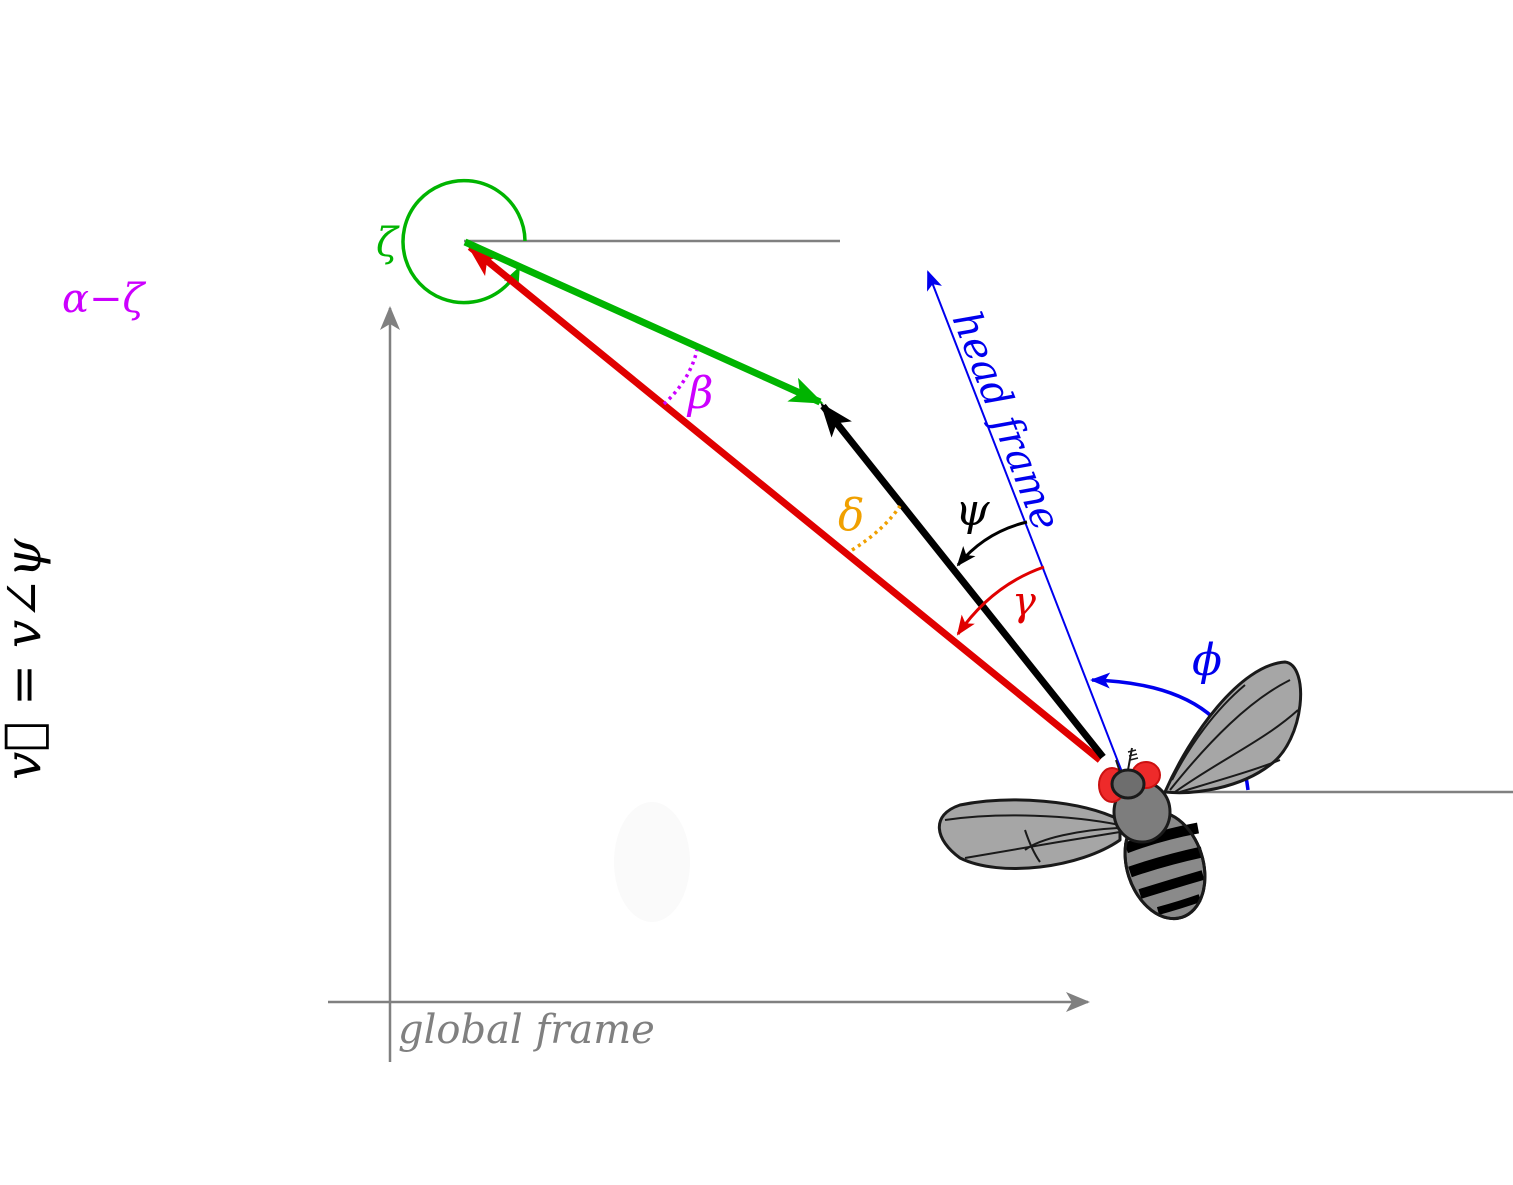  What do you see at coordinates (699, 393) in the screenshot?
I see `beta-label: β` at bounding box center [699, 393].